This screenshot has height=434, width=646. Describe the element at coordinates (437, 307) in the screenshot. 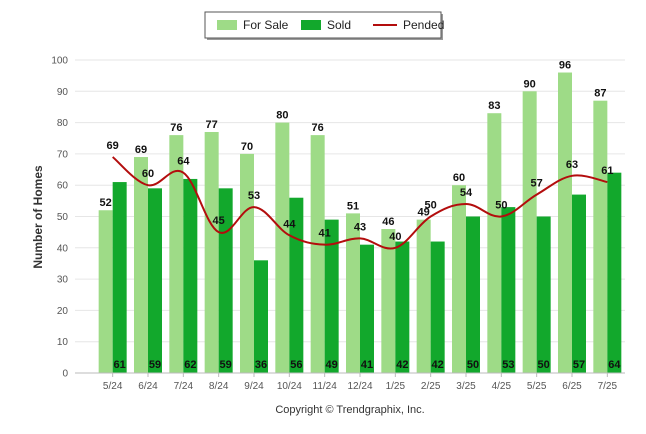

I see `bar-sold-2/25` at that location.